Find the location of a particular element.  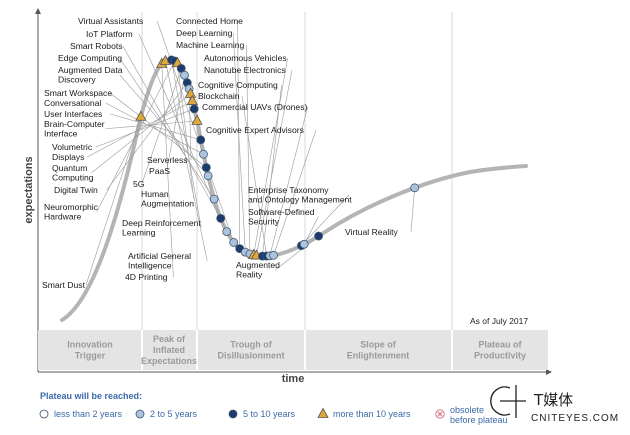

legend-label-2to5: 2 to 5 years is located at coordinates (174, 414).